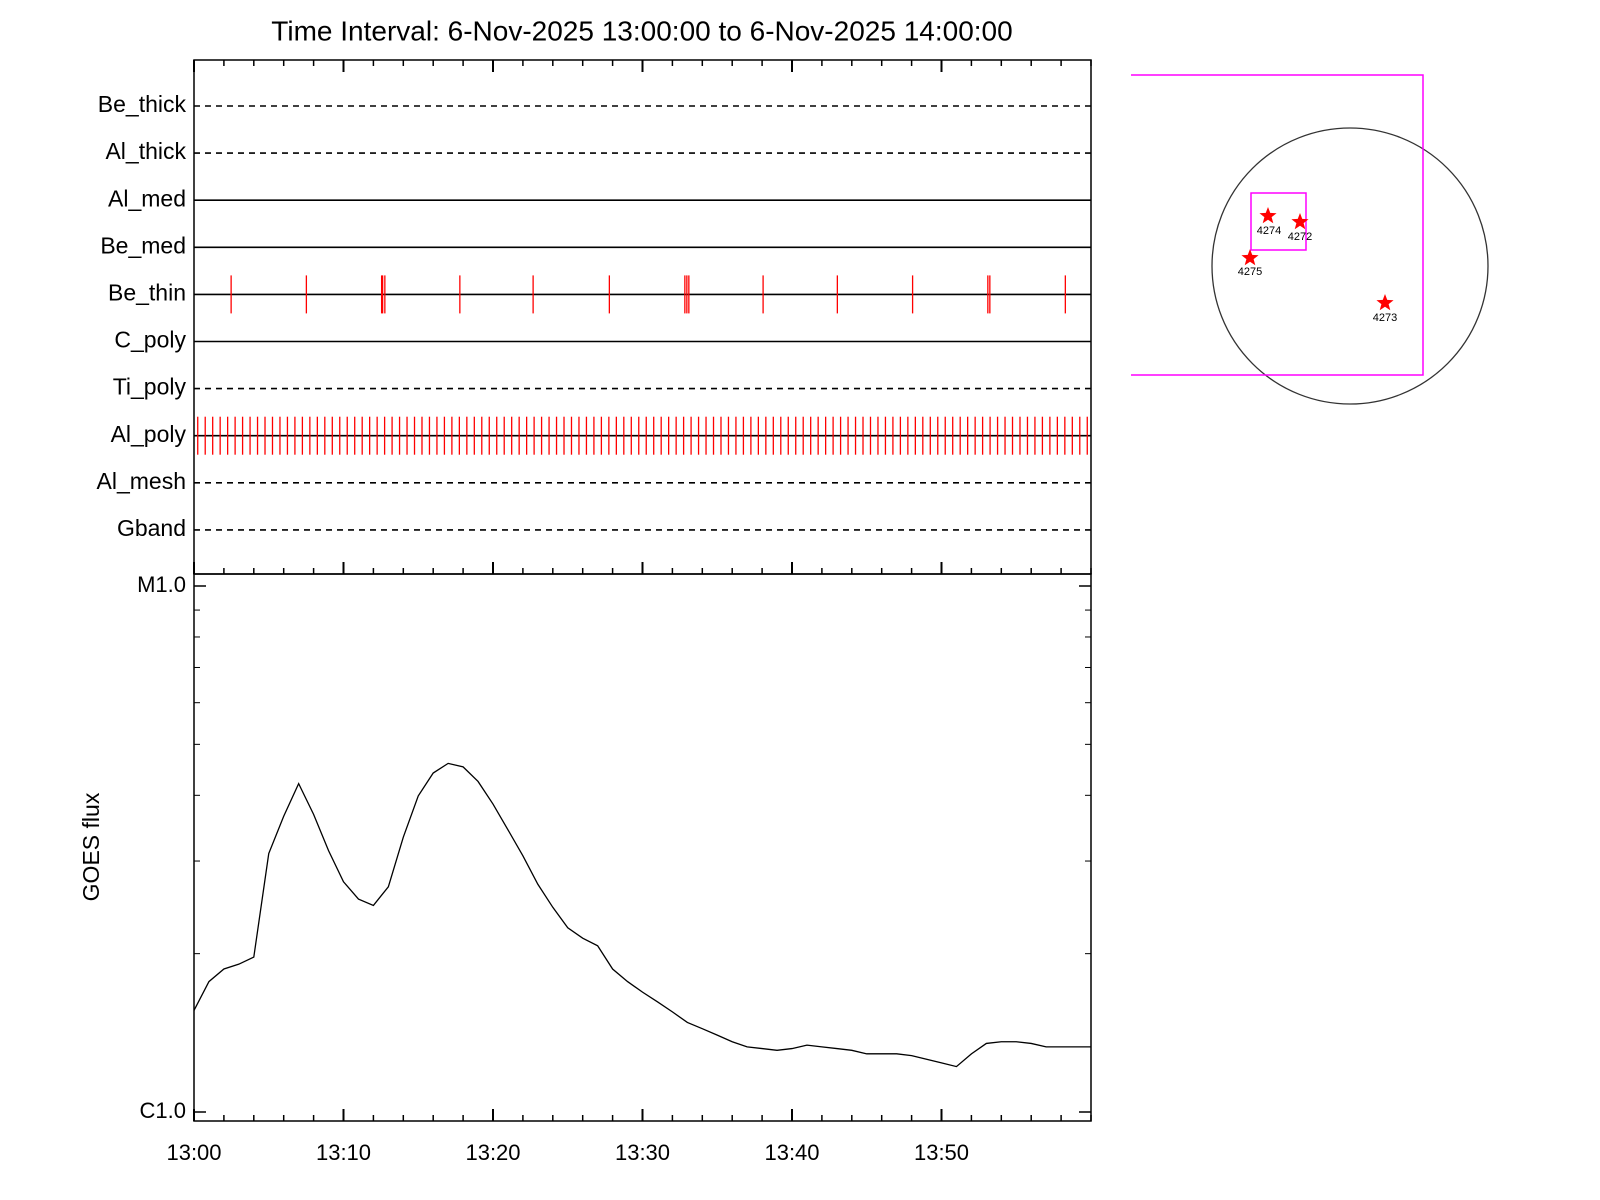  What do you see at coordinates (941, 1152) in the screenshot?
I see `x-tick-label: 13:50` at bounding box center [941, 1152].